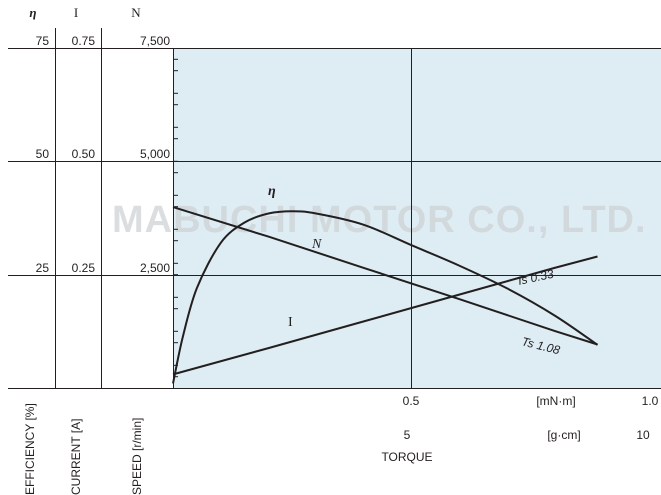  What do you see at coordinates (84, 268) in the screenshot?
I see `current-tick-025: 0.25` at bounding box center [84, 268].